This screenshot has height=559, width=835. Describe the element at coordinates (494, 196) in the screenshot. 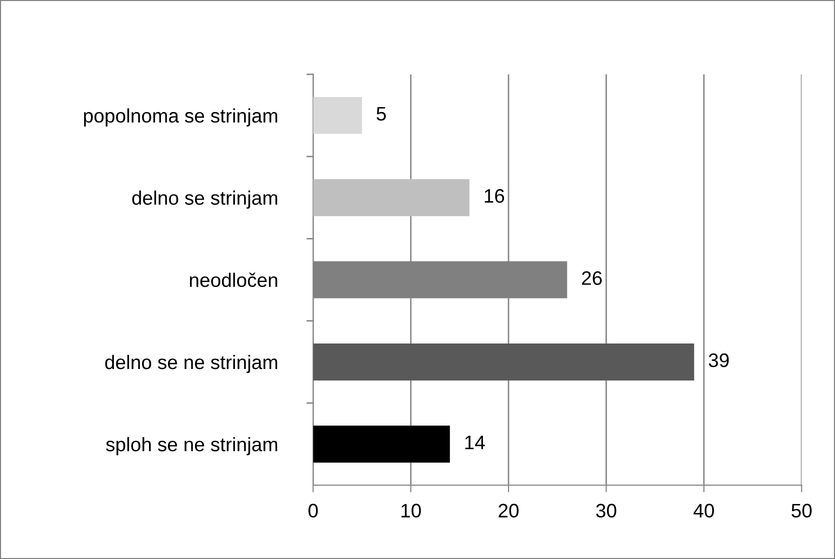

I see `data-label: 16` at that location.